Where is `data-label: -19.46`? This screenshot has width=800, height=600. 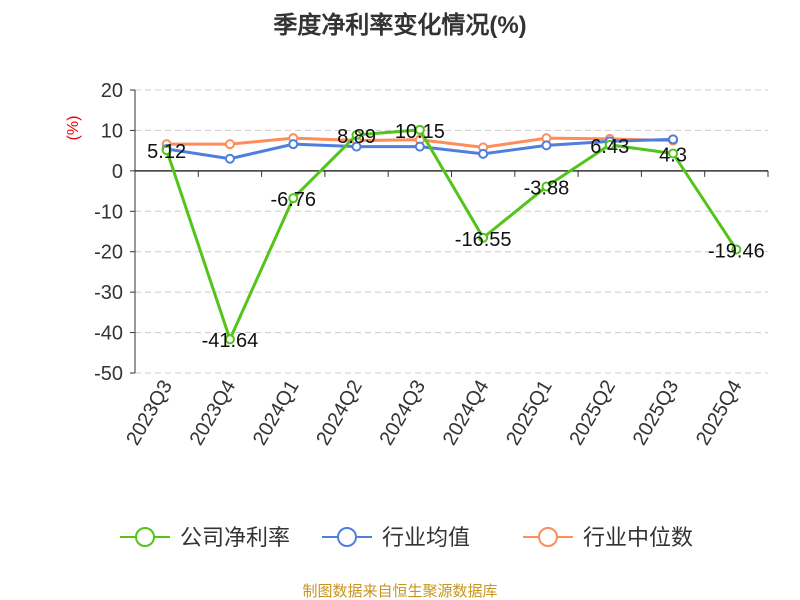 data-label: -19.46 is located at coordinates (736, 252).